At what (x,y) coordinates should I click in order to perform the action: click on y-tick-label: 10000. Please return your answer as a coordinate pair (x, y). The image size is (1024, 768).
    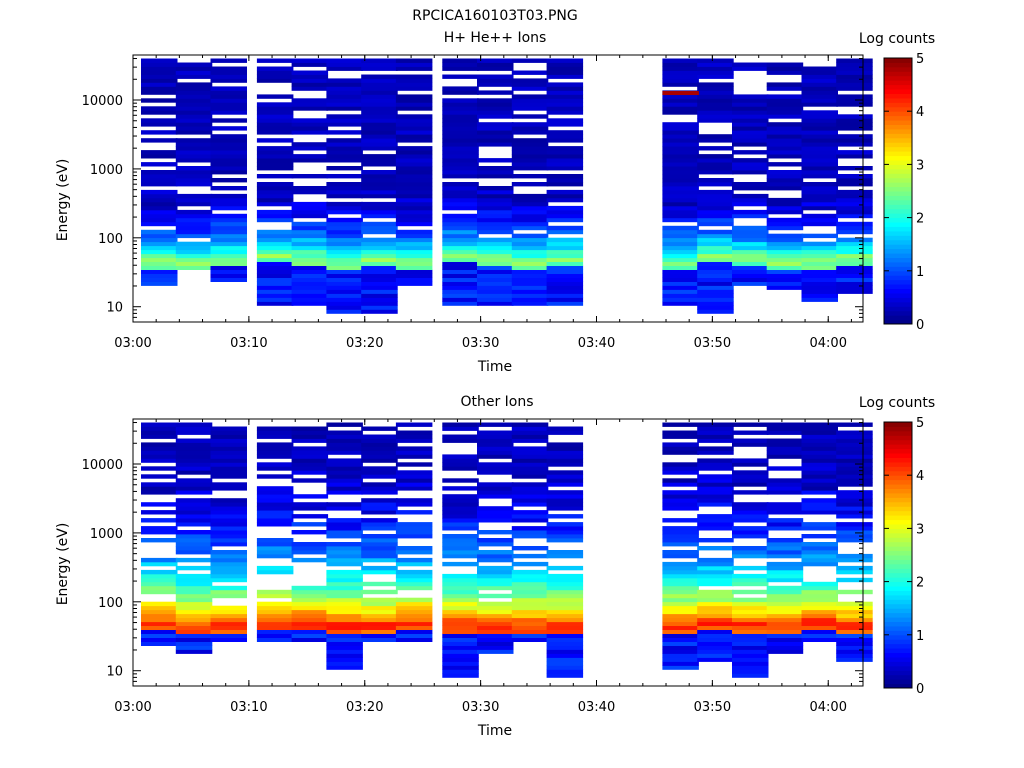
    Looking at the image, I should click on (102, 465).